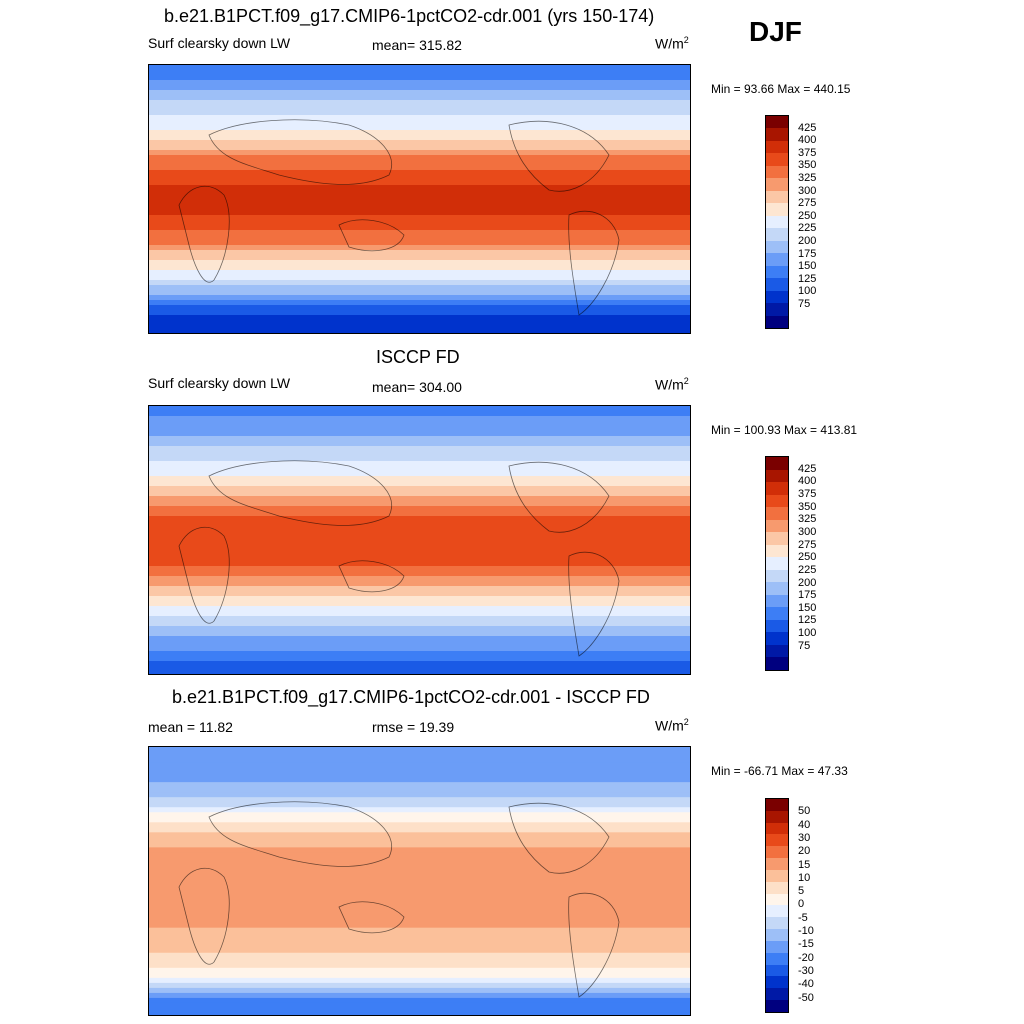 The height and width of the screenshot is (1024, 1024). I want to click on colorbar-tick-label: 10, so click(804, 877).